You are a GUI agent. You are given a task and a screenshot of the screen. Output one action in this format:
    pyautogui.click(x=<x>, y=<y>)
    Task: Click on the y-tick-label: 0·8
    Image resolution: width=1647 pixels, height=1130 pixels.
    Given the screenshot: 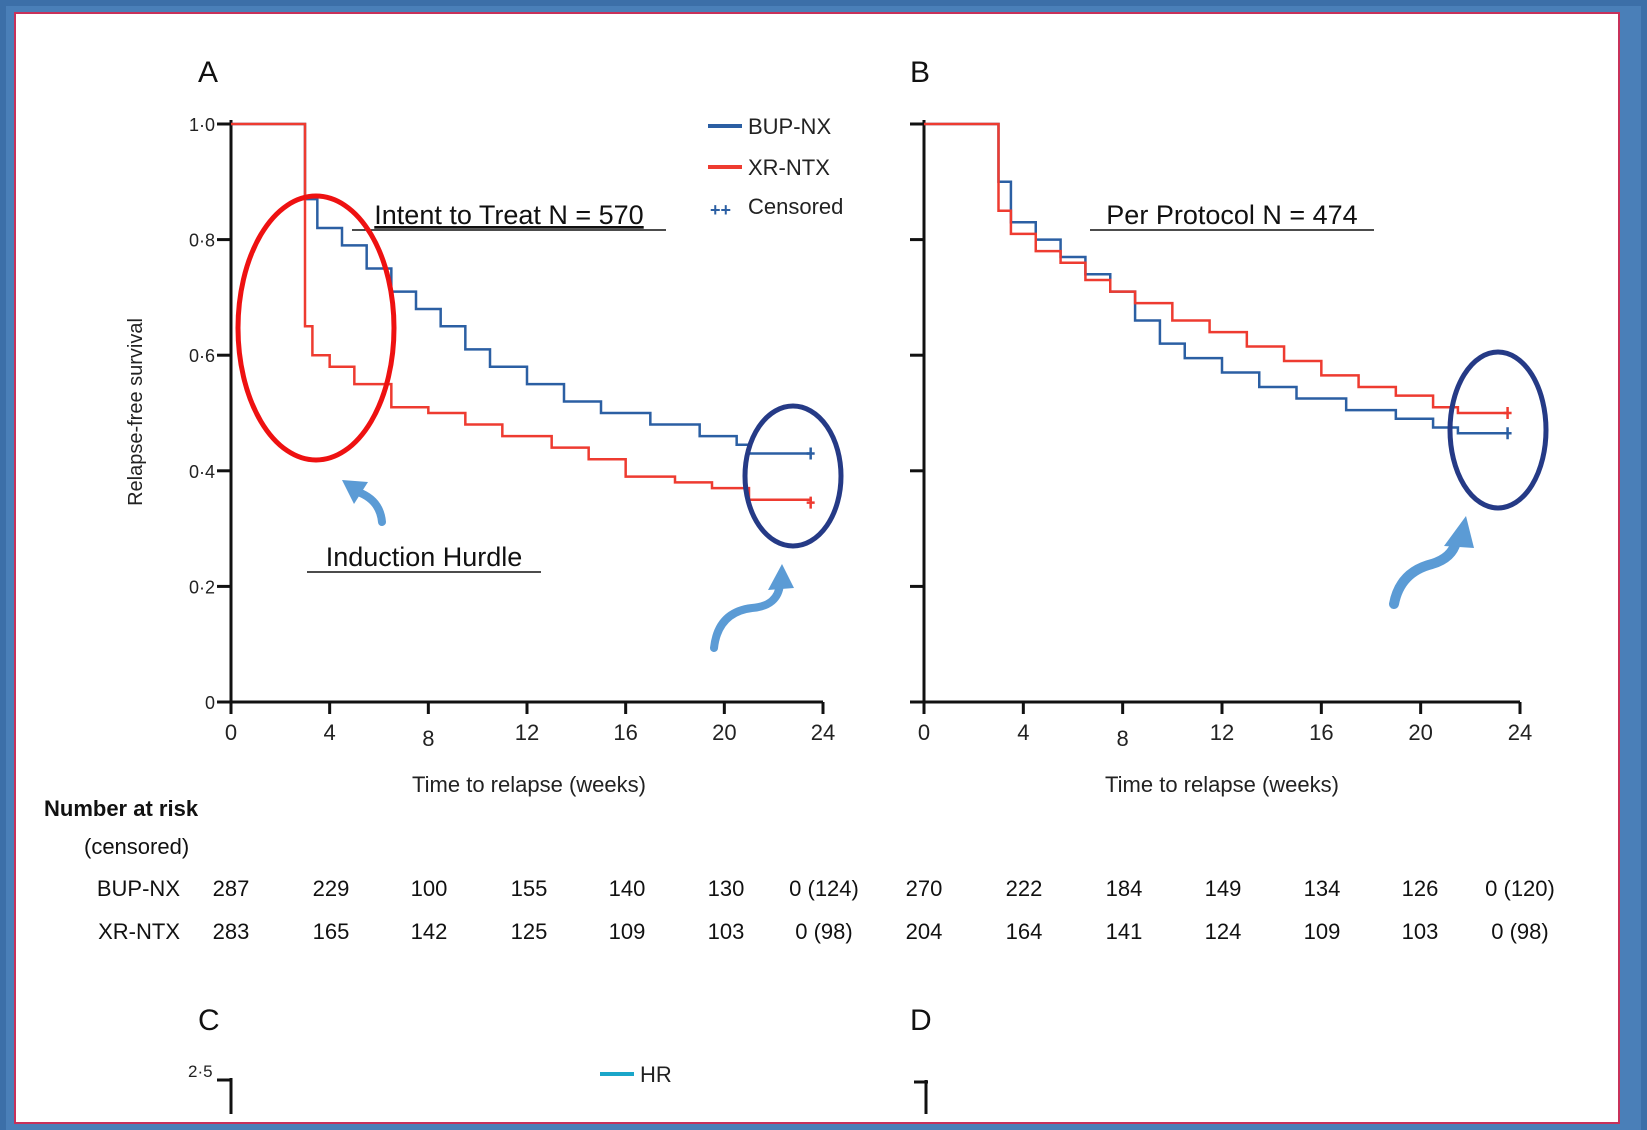 What is the action you would take?
    pyautogui.click(x=202, y=241)
    